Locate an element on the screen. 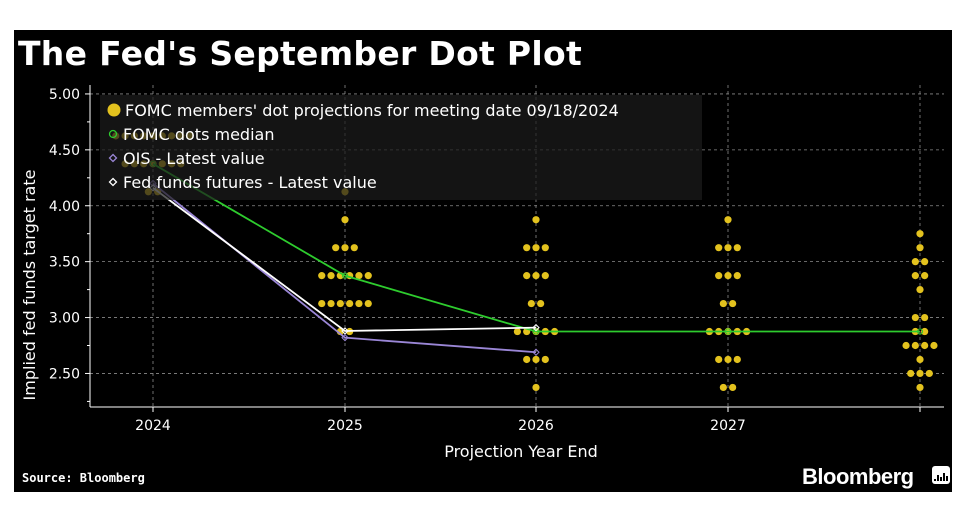 Image resolution: width=974 pixels, height=527 pixels. x-tick-label: 2024 is located at coordinates (153, 426).